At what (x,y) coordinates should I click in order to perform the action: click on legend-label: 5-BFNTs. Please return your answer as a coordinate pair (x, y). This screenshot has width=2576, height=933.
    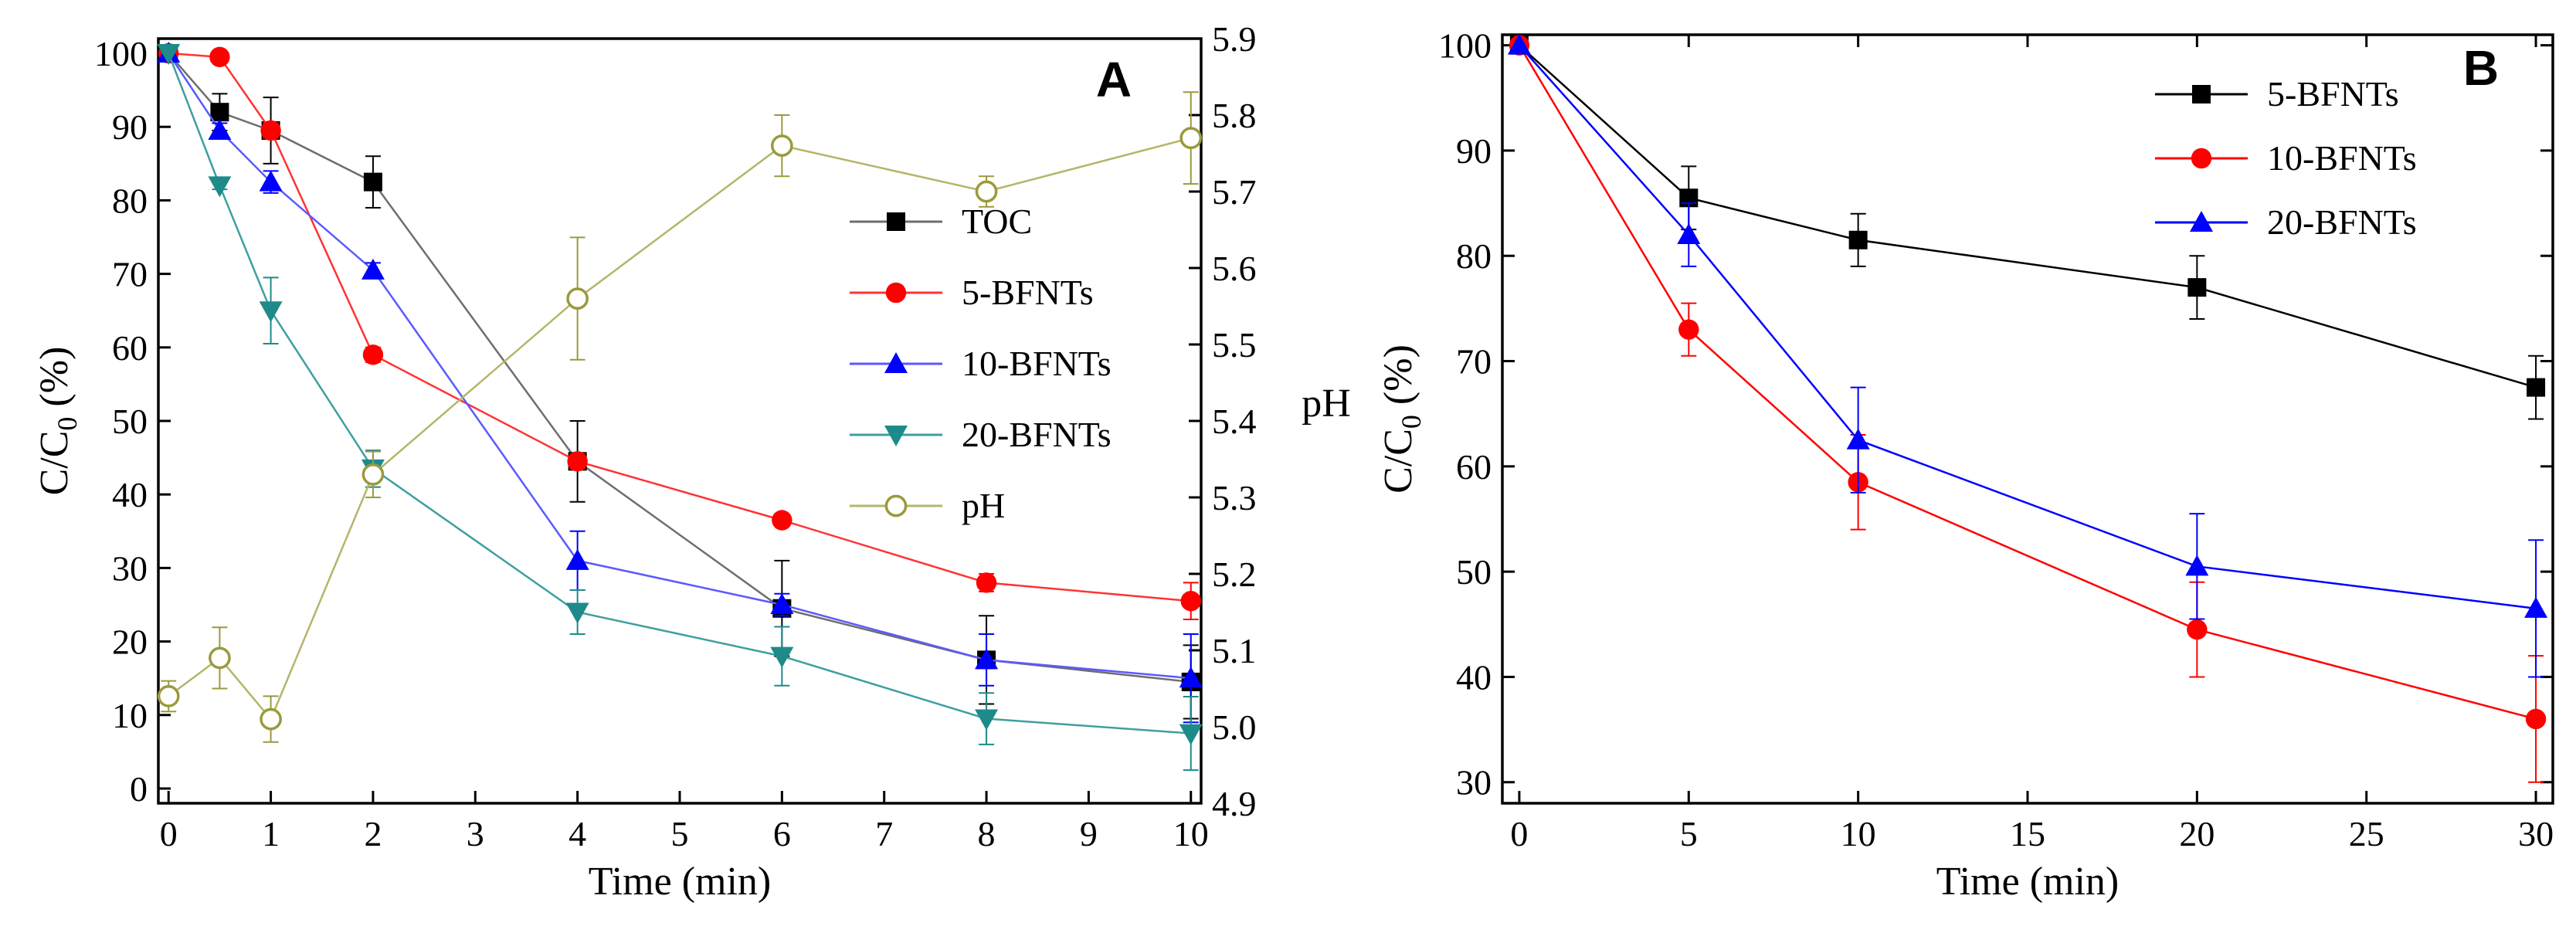
    Looking at the image, I should click on (1028, 292).